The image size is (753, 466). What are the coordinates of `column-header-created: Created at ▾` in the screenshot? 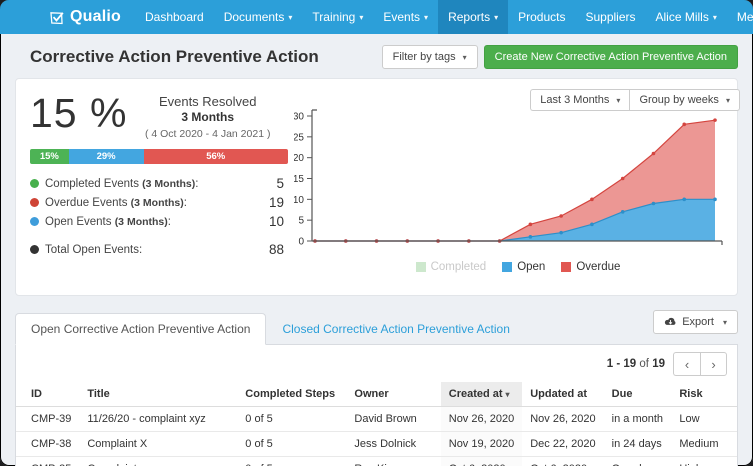 It's located at (481, 394).